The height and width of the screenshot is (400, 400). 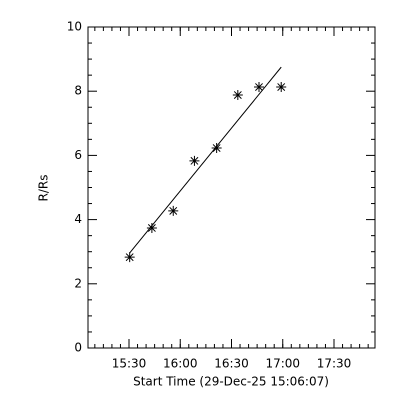 What do you see at coordinates (78, 91) in the screenshot?
I see `y-tick-label: 8` at bounding box center [78, 91].